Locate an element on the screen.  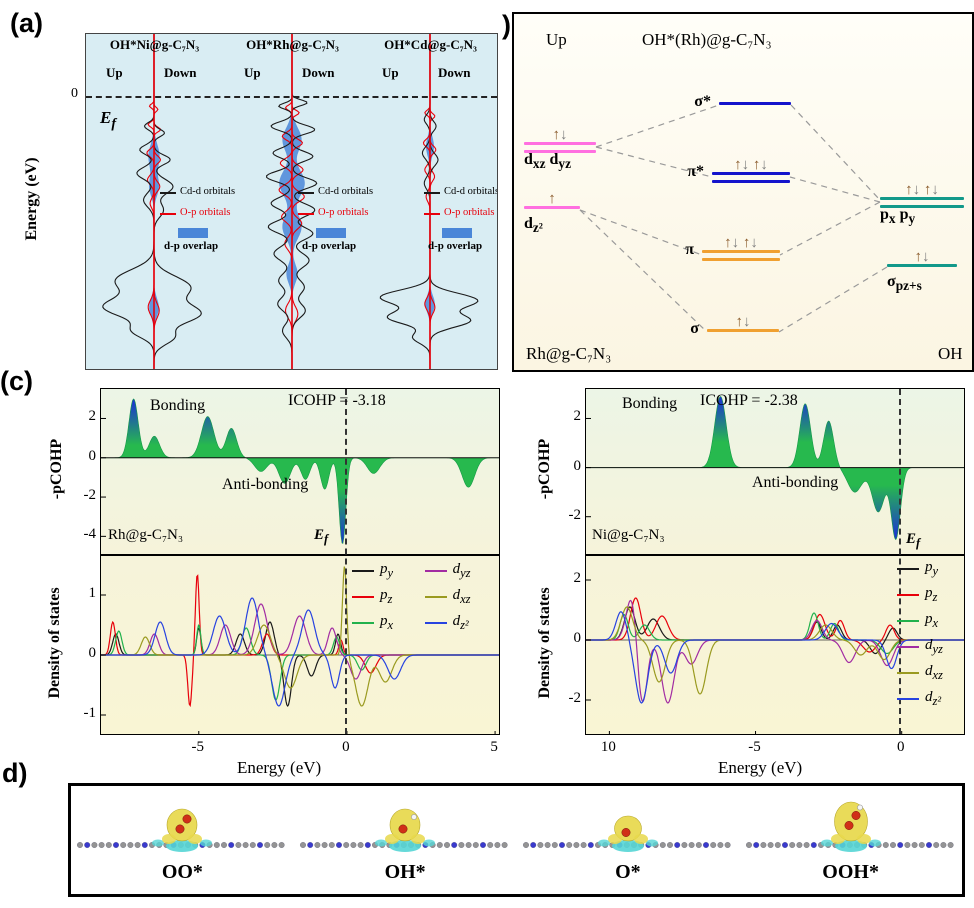
fermi-dashed-line-left is located at coordinates (346, 561).